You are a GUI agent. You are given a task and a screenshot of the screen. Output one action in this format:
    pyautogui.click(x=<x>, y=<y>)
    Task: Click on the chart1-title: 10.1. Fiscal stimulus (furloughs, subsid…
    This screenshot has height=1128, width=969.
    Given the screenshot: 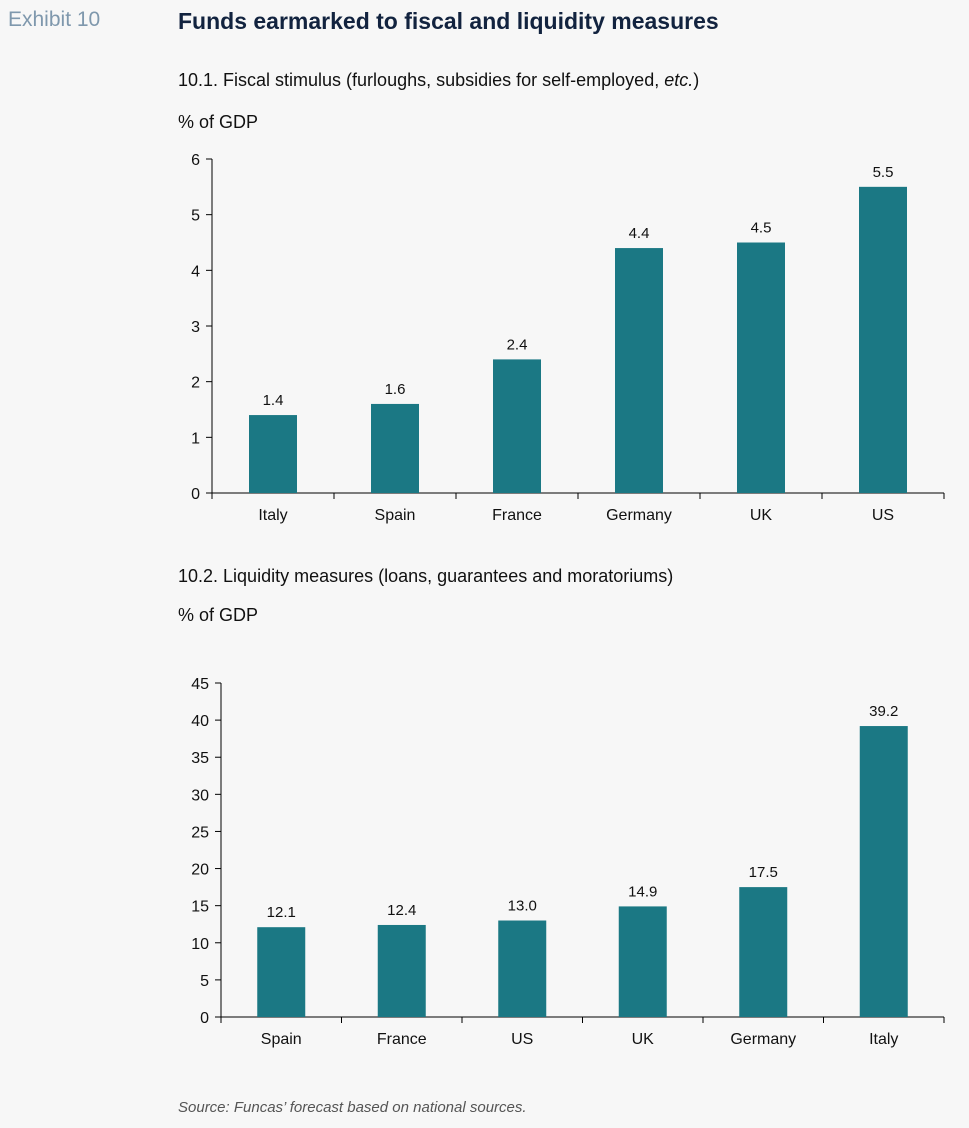 What is the action you would take?
    pyautogui.click(x=438, y=80)
    